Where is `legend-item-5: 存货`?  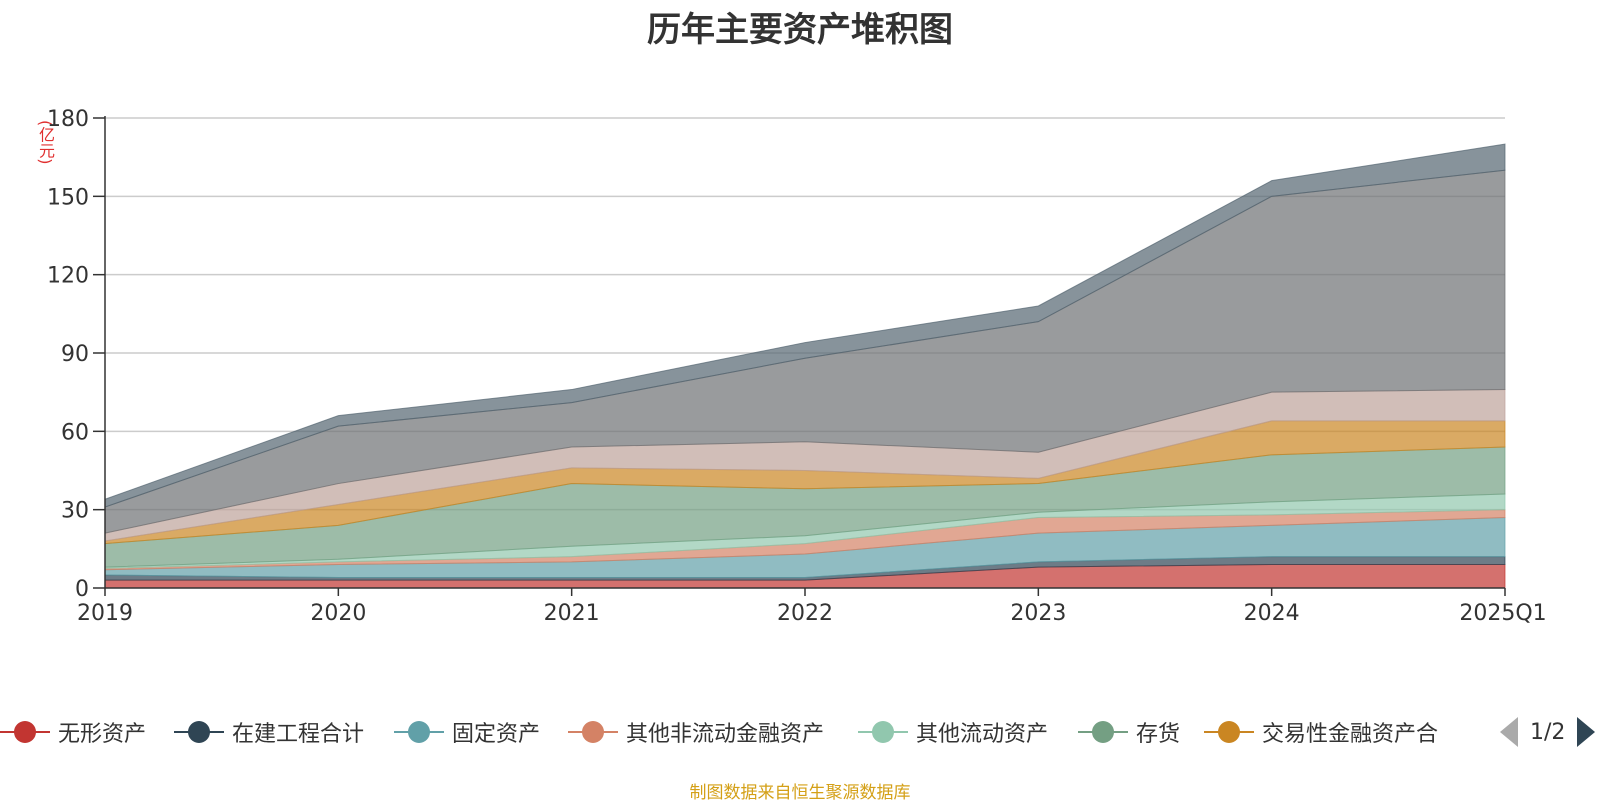
legend-item-5: 存货 is located at coordinates (1129, 732).